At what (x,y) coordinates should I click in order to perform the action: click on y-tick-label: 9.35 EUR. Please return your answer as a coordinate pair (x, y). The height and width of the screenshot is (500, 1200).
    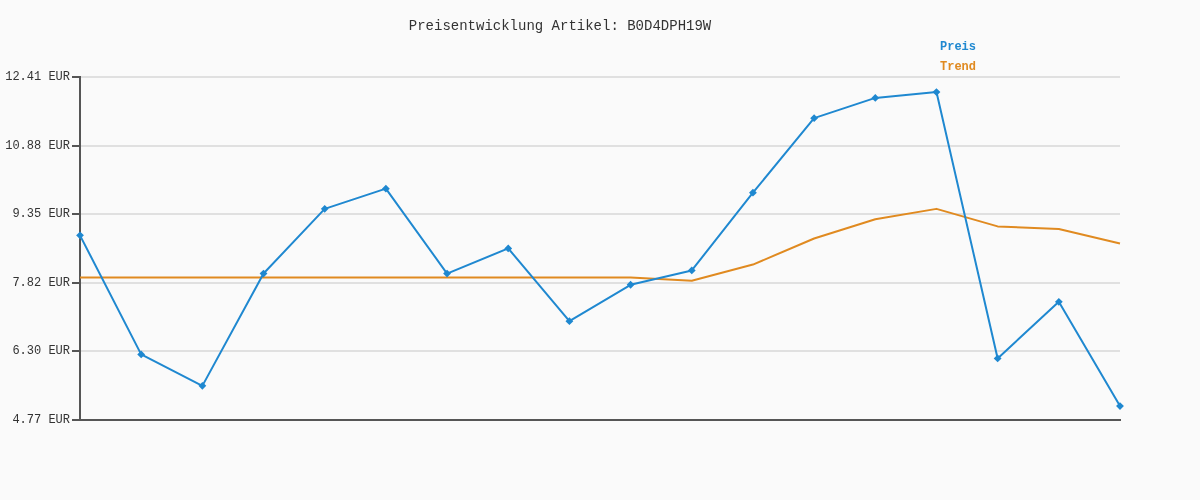
    Looking at the image, I should click on (41, 214).